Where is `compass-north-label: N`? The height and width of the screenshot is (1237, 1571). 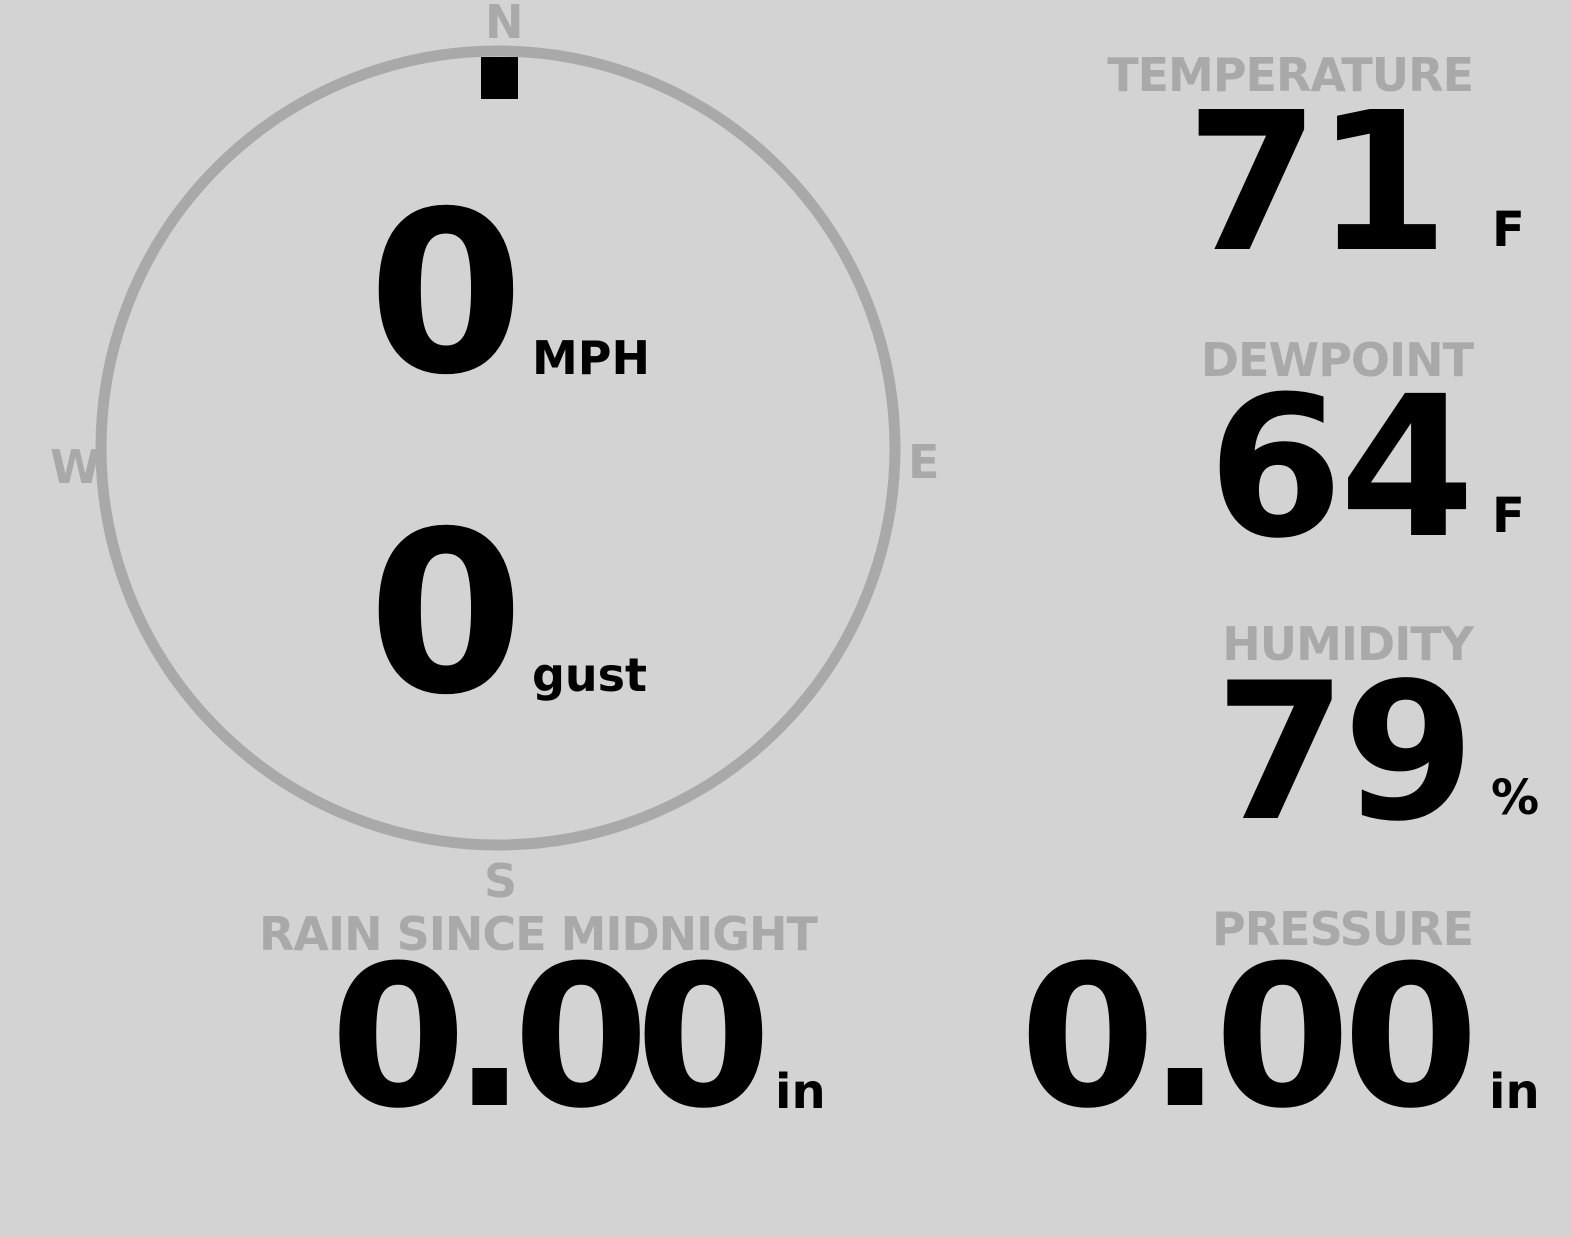
compass-north-label: N is located at coordinates (504, 24).